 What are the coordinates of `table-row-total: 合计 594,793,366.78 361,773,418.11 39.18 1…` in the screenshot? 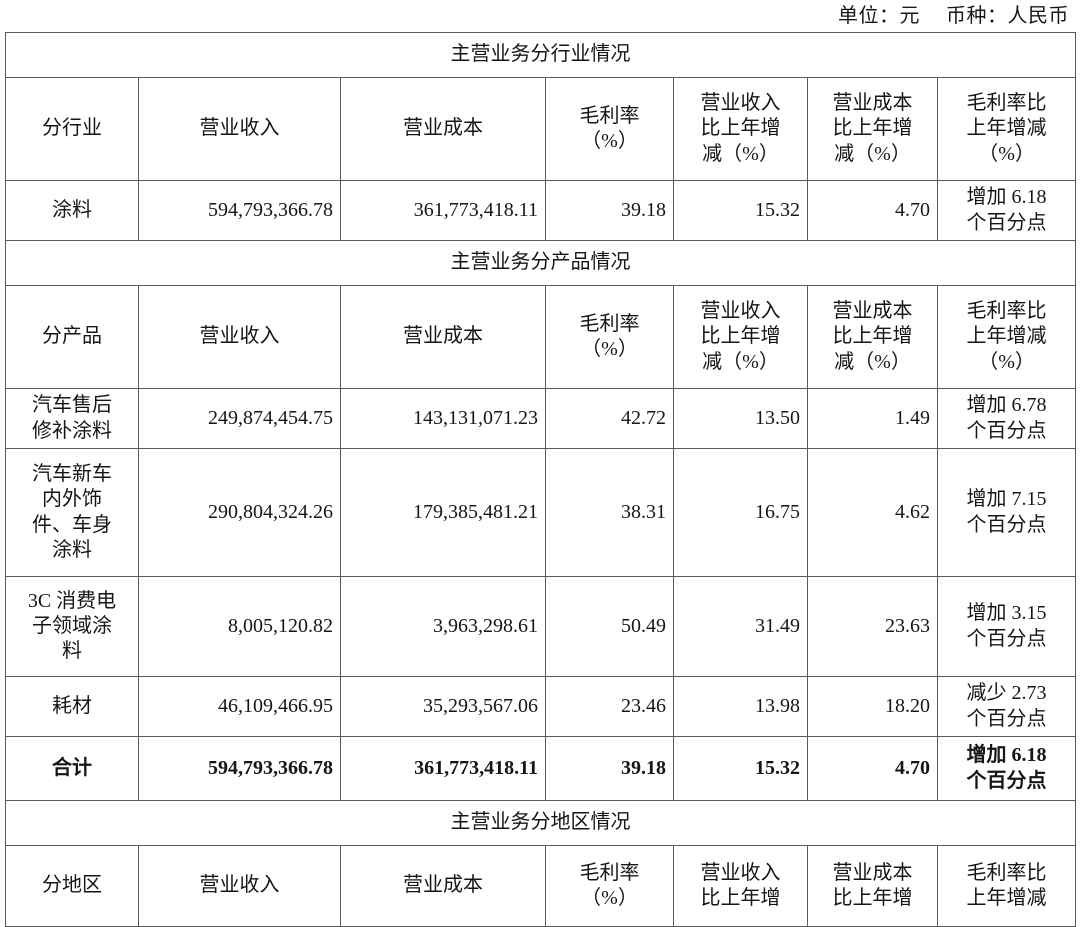 It's located at (541, 768).